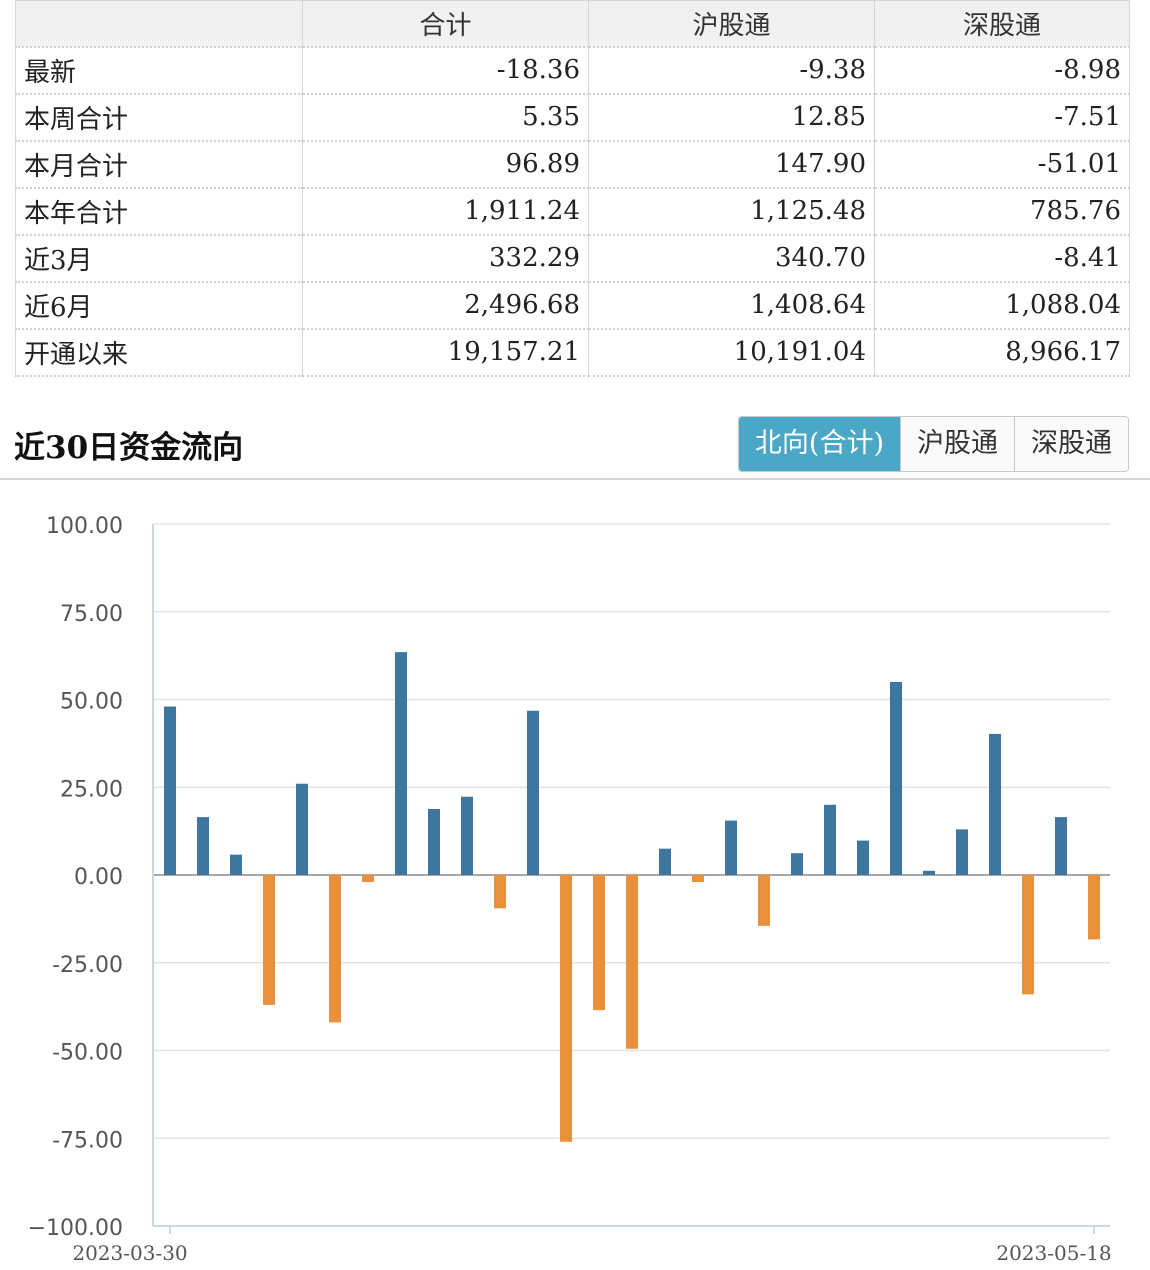 This screenshot has height=1270, width=1150. Describe the element at coordinates (731, 210) in the screenshot. I see `cell-shanghai: 1,125.48` at that location.